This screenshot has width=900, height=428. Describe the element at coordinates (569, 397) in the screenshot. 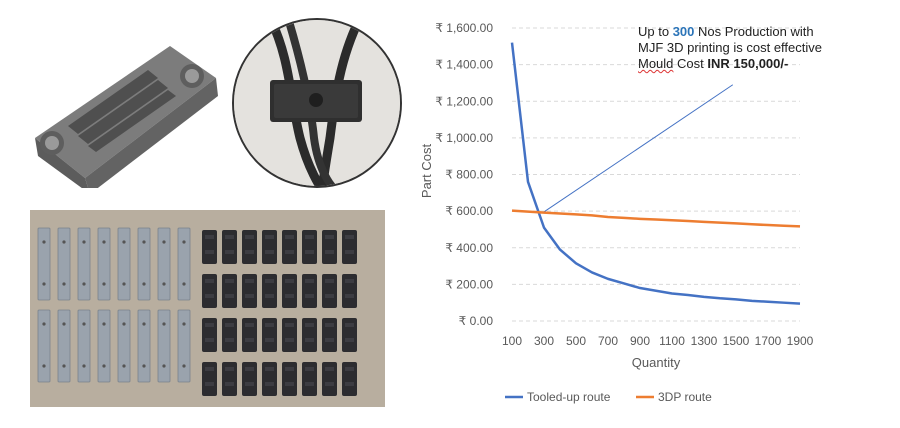

I see `legend-label: Tooled-up route` at that location.